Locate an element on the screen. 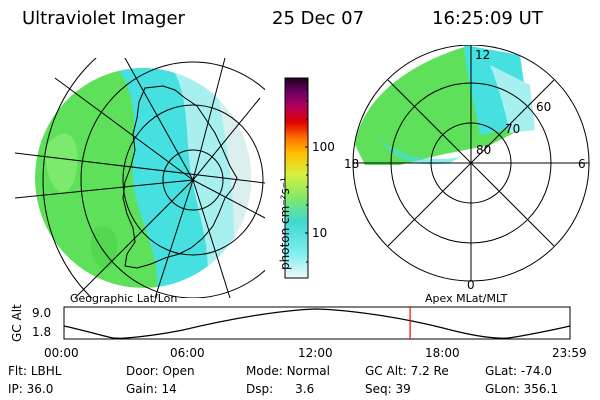  gain-label: Gain: is located at coordinates (142, 389).